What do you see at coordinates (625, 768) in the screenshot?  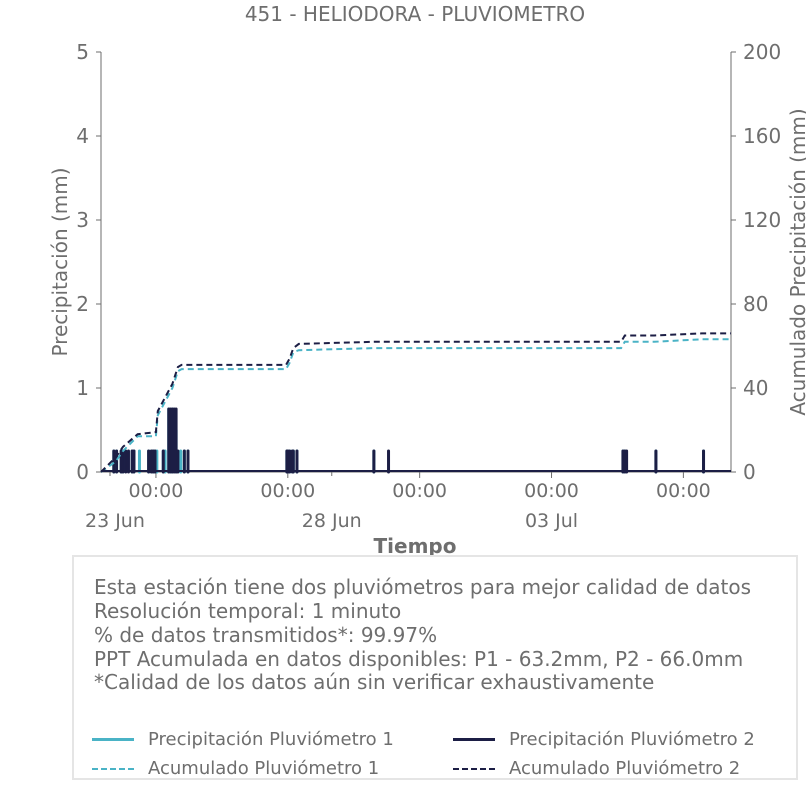 I see `legend-label: Acumulado Pluviómetro 2` at bounding box center [625, 768].